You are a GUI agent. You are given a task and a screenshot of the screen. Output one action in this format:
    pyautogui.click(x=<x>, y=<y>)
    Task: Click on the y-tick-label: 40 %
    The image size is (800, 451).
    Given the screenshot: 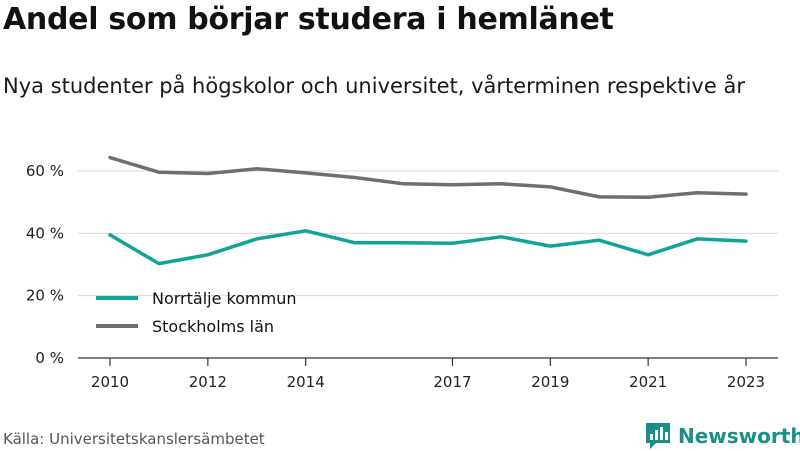 What is the action you would take?
    pyautogui.click(x=45, y=233)
    